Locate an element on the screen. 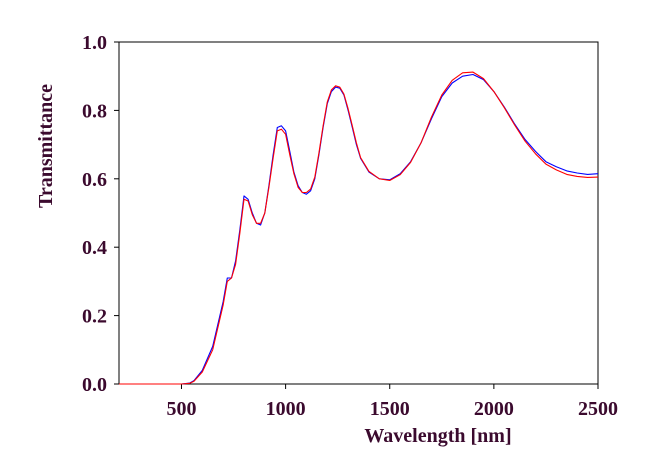 The height and width of the screenshot is (464, 670). y-tick-label: 0.4 is located at coordinates (94, 248).